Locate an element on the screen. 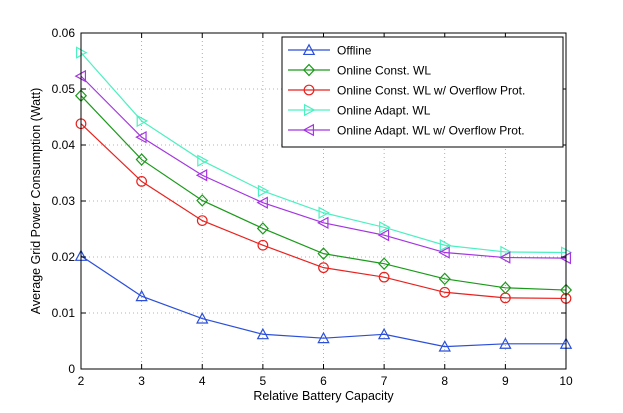 The height and width of the screenshot is (413, 623). y-tick-label: 0.05 is located at coordinates (64, 89).